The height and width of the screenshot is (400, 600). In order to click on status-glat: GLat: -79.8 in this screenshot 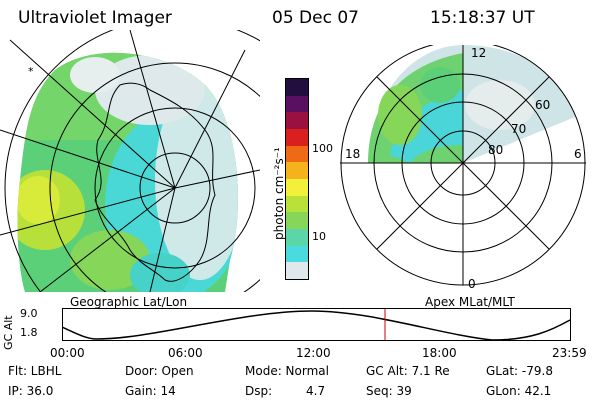, I will do `click(519, 371)`.